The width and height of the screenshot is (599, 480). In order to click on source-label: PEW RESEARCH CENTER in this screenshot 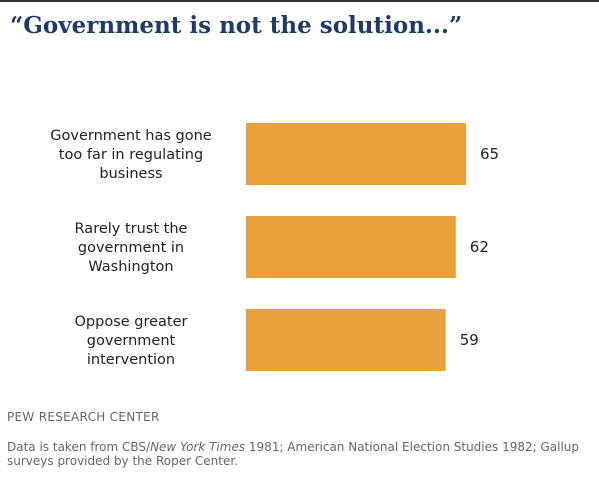, I will do `click(83, 417)`.